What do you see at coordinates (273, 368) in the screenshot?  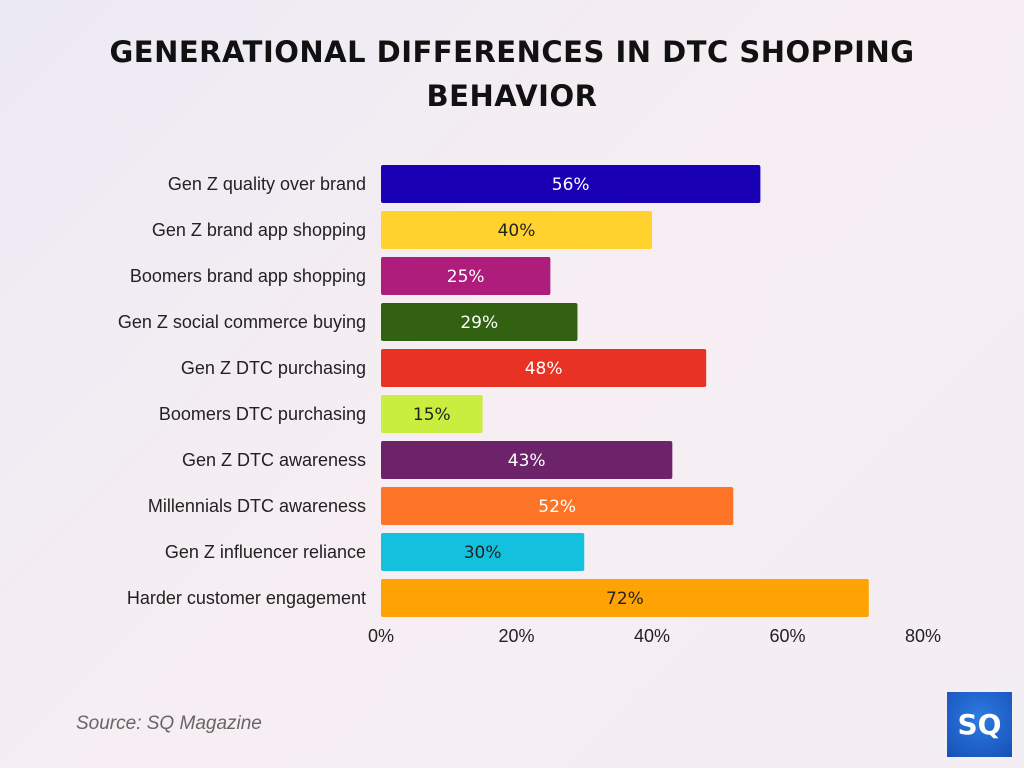 I see `category-label: Gen Z DTC purchasing` at bounding box center [273, 368].